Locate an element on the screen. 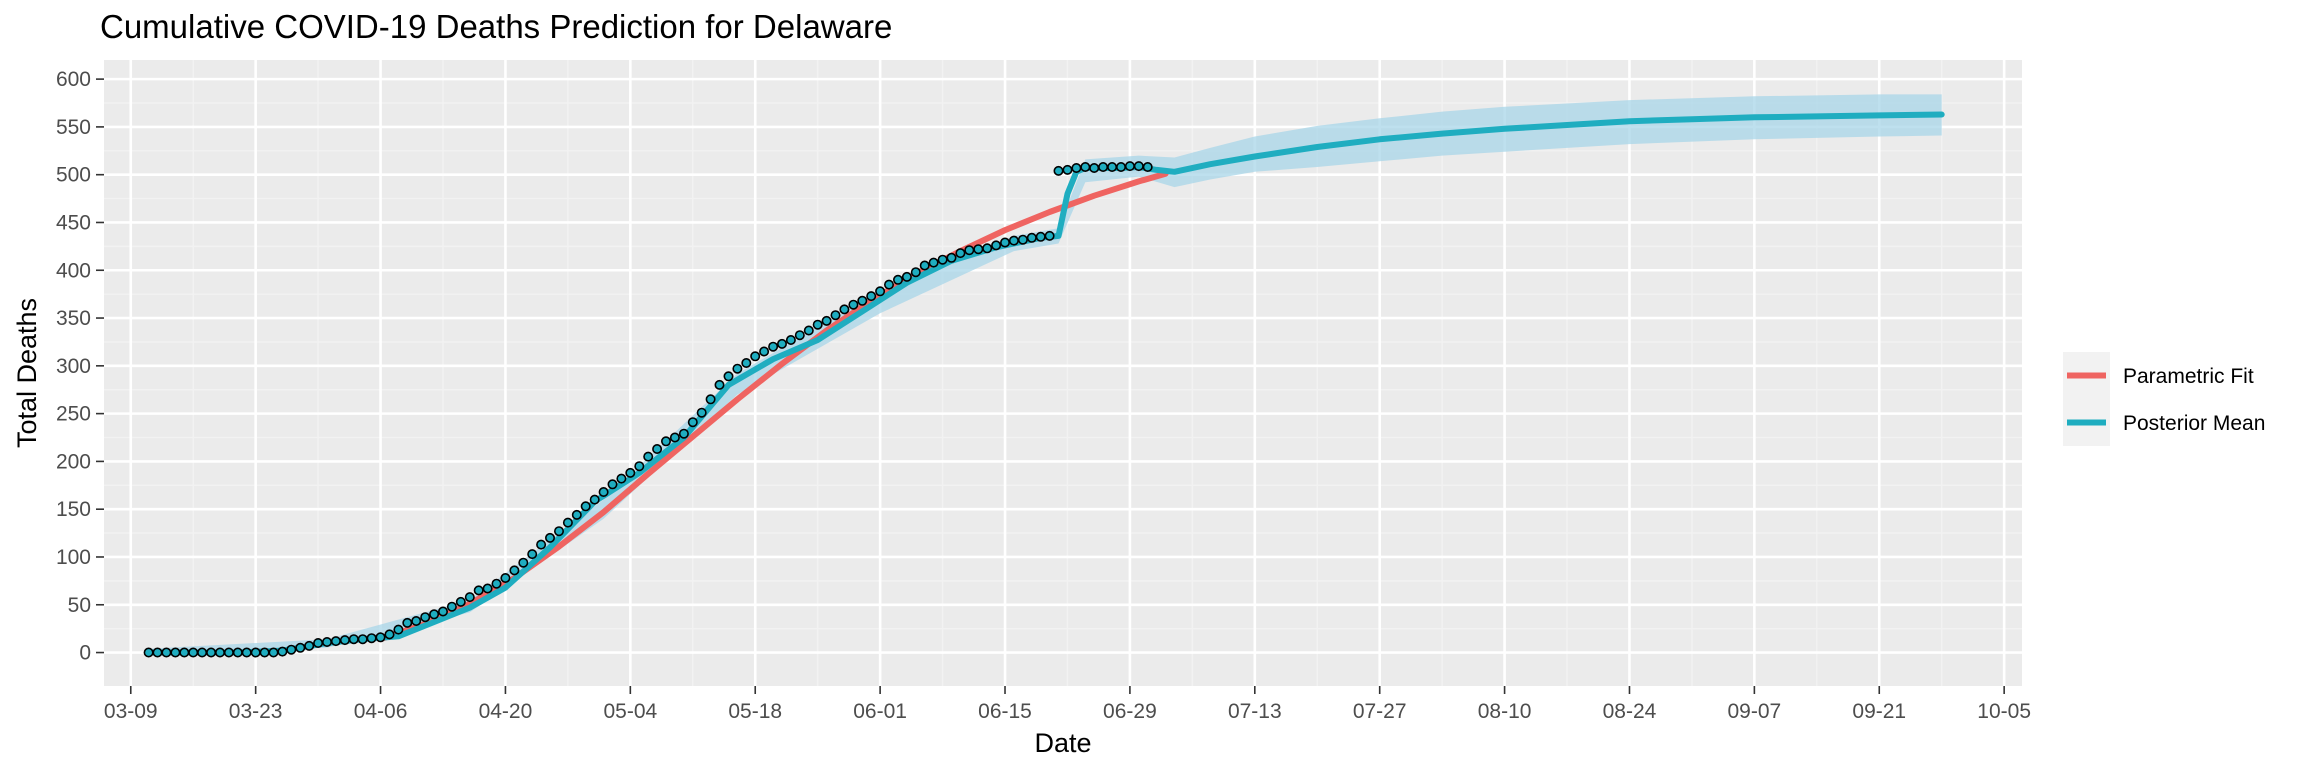 The height and width of the screenshot is (768, 2304). y-axis-title: Total Deaths is located at coordinates (27, 373).